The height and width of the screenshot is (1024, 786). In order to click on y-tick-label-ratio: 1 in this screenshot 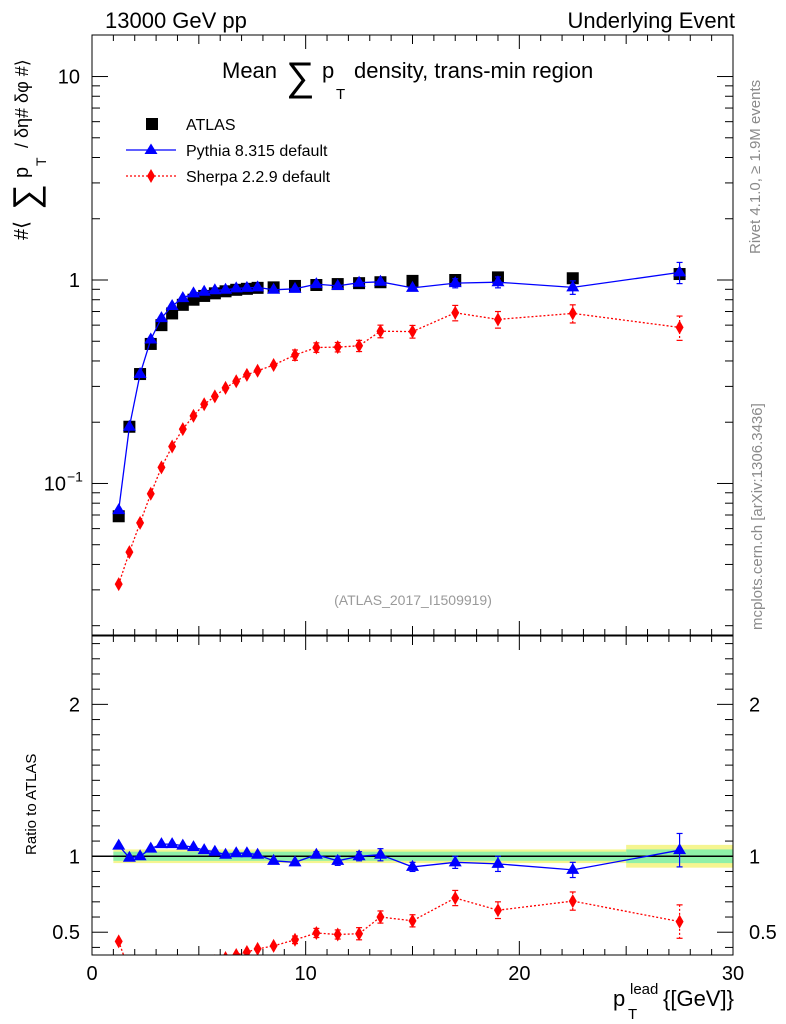, I will do `click(74, 857)`.